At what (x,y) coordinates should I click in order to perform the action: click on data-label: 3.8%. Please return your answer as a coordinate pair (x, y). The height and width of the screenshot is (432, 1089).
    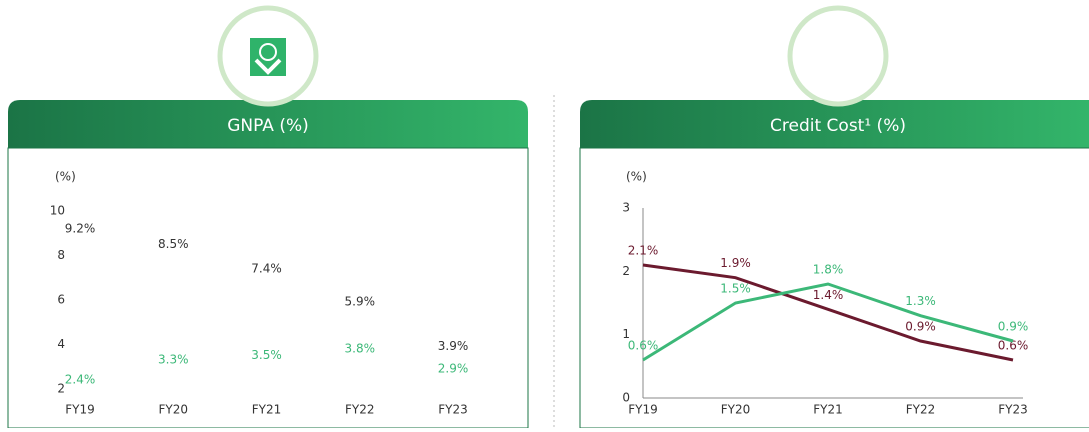
    Looking at the image, I should click on (360, 348).